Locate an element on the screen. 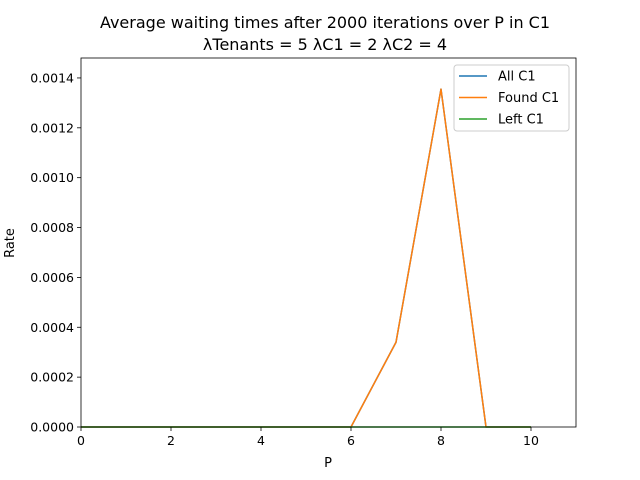  y-tick-label: 0.0006 is located at coordinates (52, 277).